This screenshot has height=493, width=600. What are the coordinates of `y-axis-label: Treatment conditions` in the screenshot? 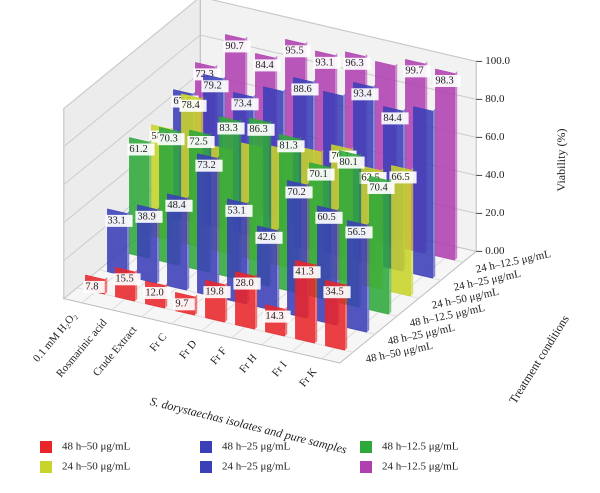 It's located at (539, 359).